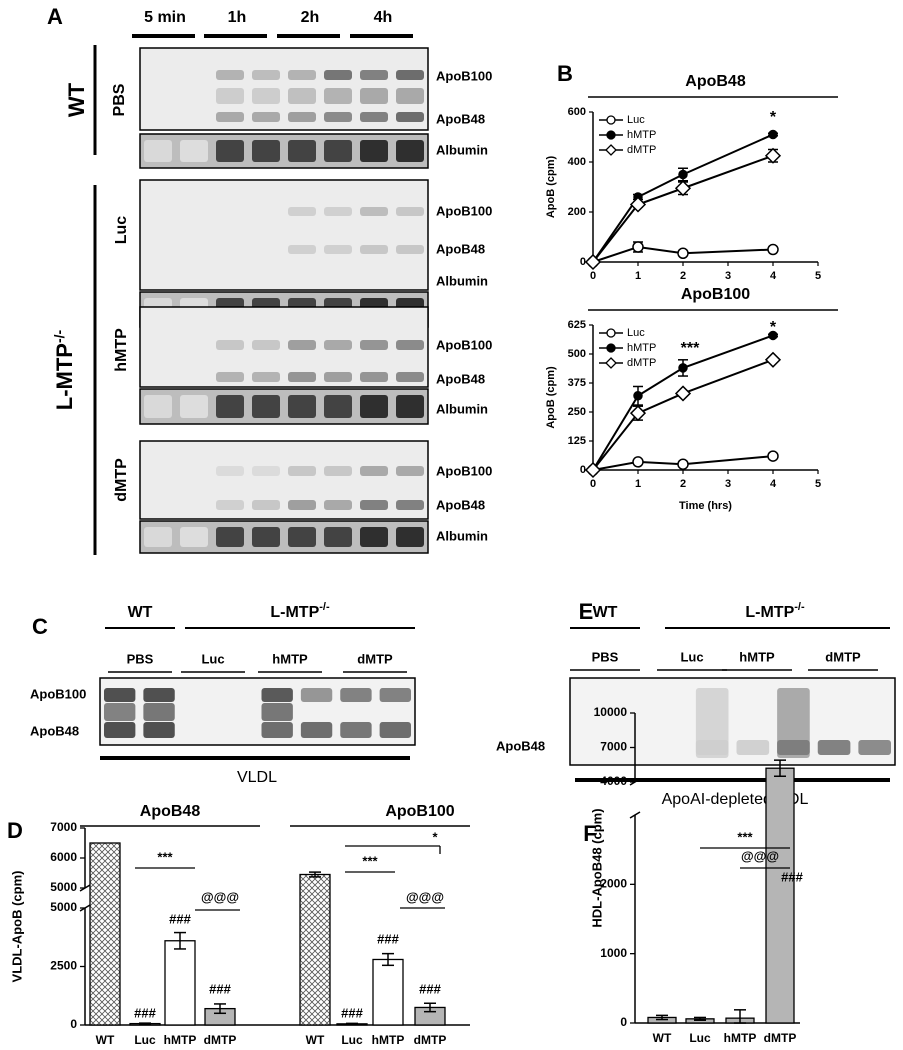 The width and height of the screenshot is (903, 1050). I want to click on significance-label: ***, so click(370, 860).